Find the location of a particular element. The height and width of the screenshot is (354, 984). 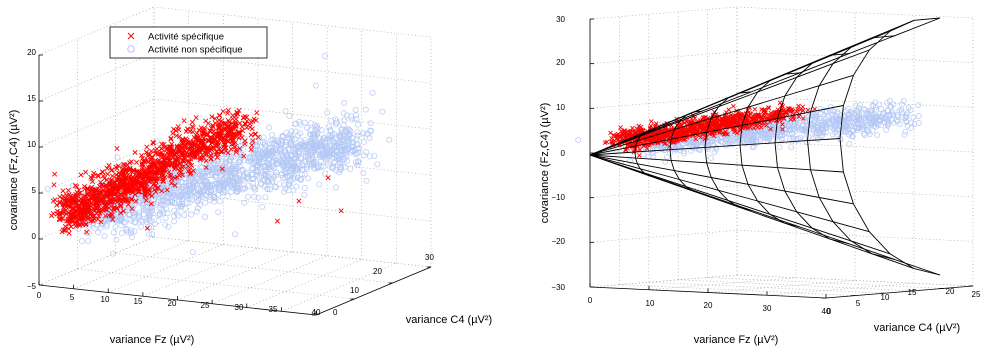

right-y-tick: 5 is located at coordinates (858, 303).